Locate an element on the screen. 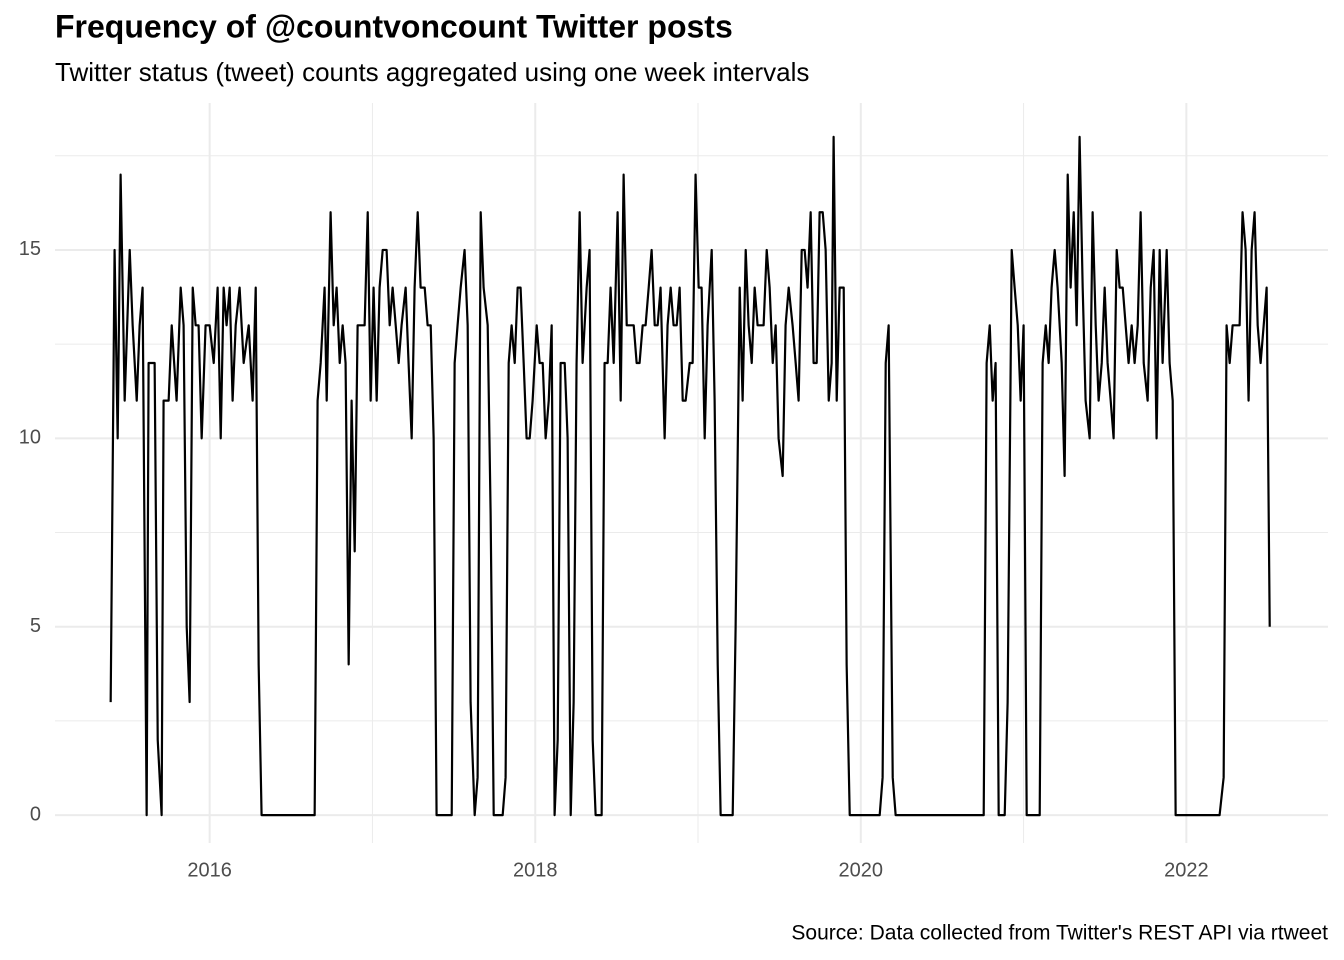 The height and width of the screenshot is (960, 1344). x-tick-label: 2018 is located at coordinates (535, 870).